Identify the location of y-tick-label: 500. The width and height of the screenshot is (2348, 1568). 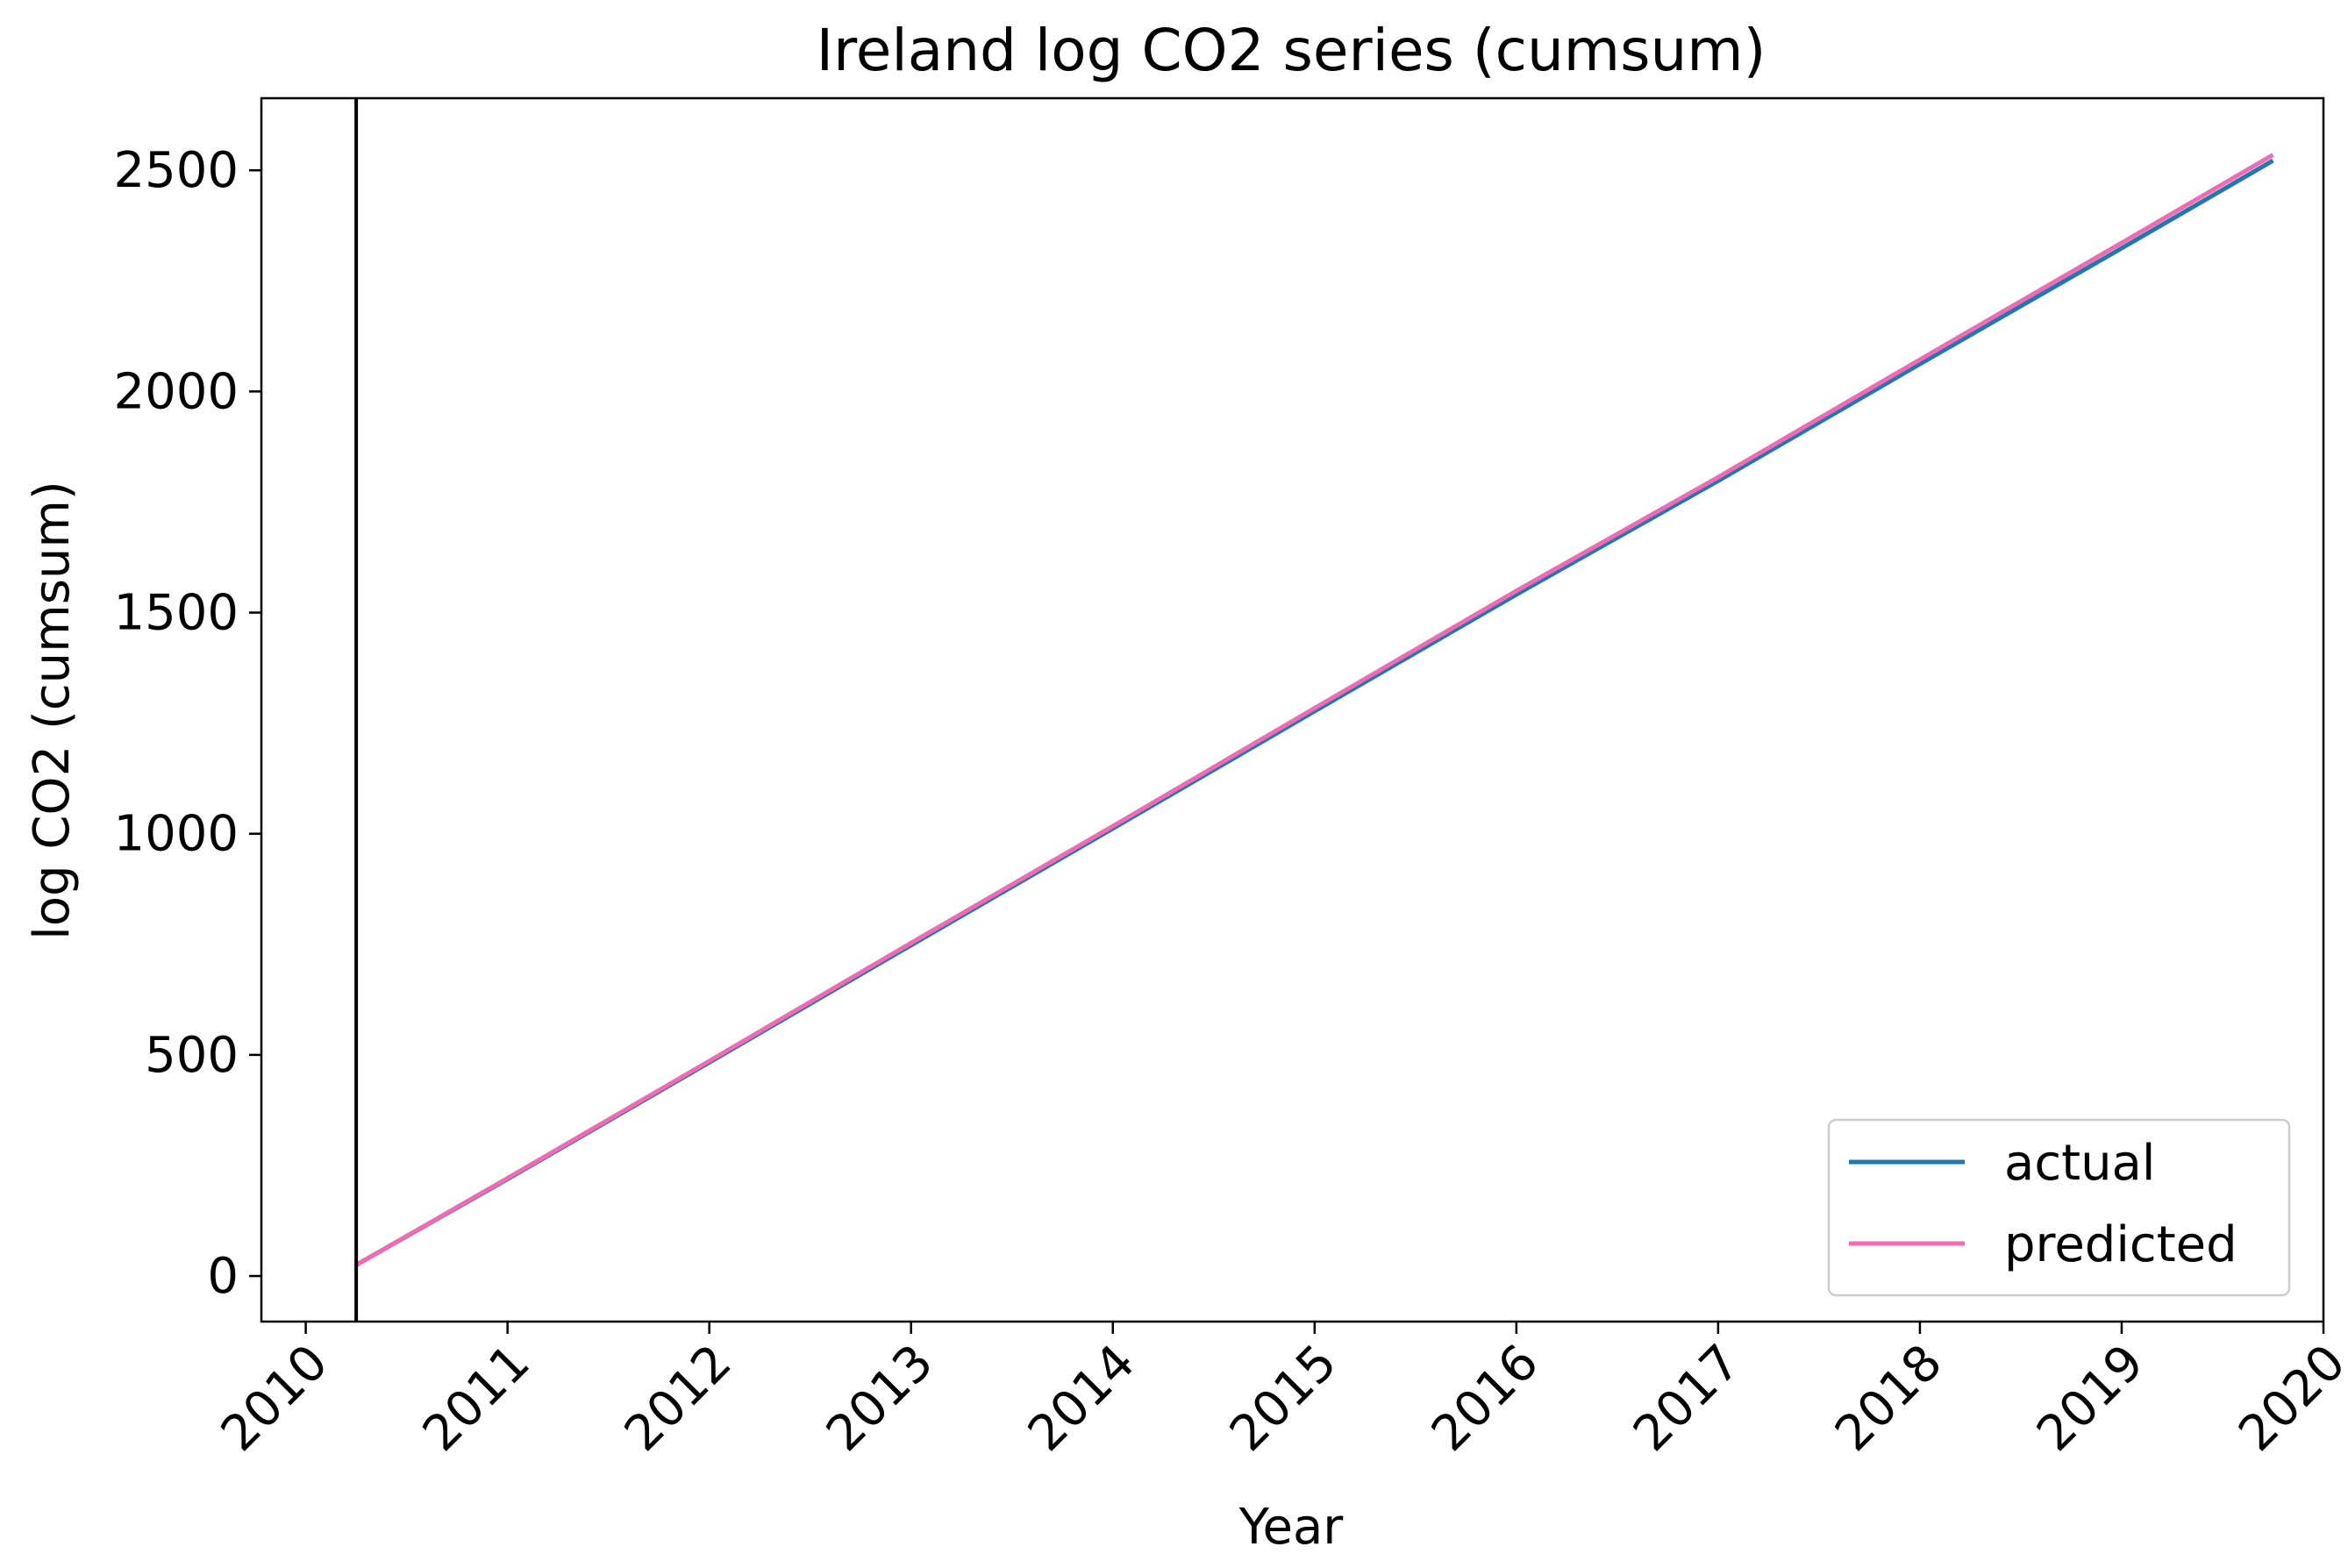
(192, 1056).